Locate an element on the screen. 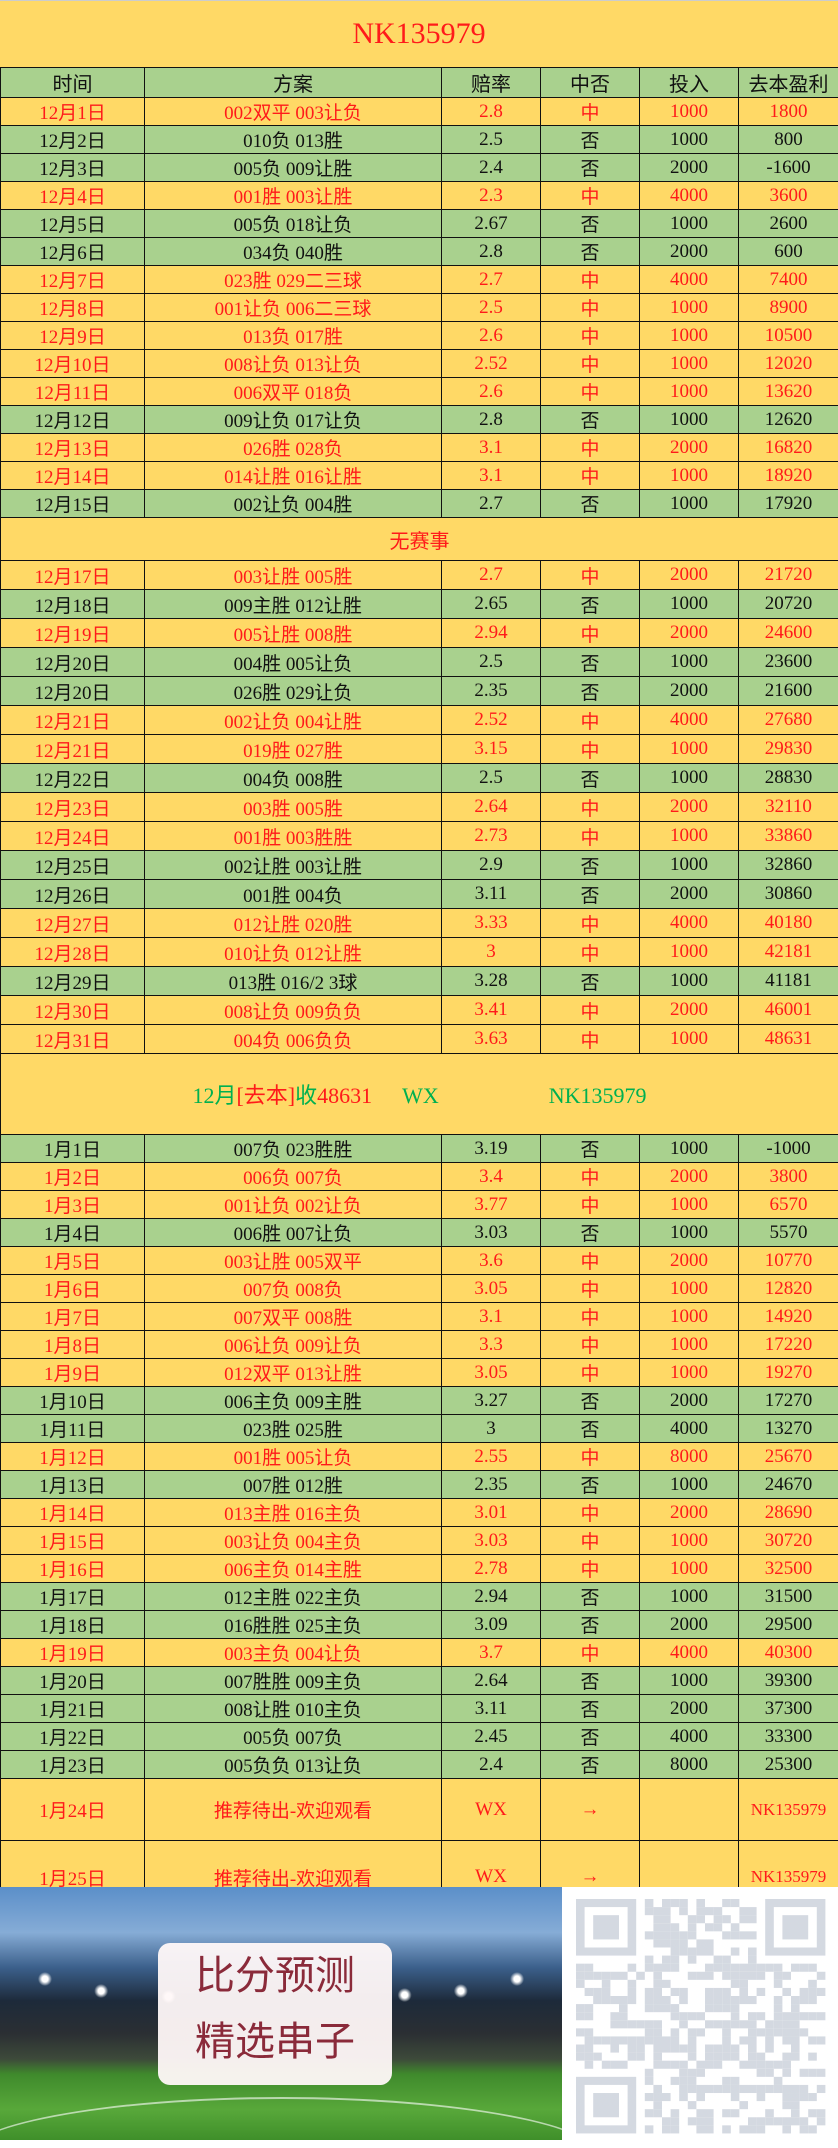 Image resolution: width=838 pixels, height=2148 pixels. cell-odds: 2.35 is located at coordinates (491, 1484).